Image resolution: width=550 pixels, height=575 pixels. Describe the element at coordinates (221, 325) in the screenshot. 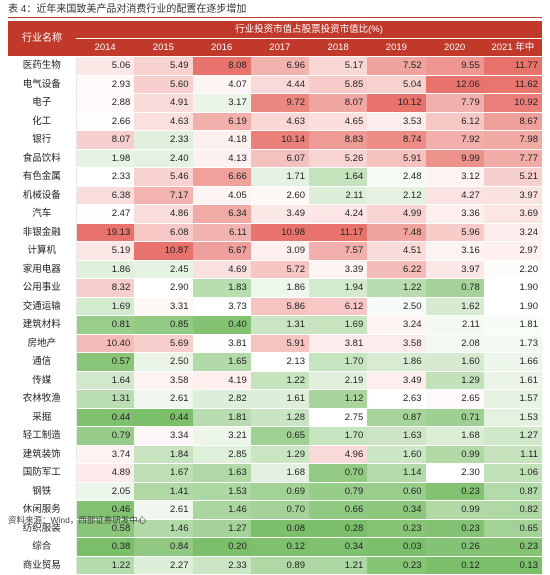

I see `value-cell: 0.40` at that location.